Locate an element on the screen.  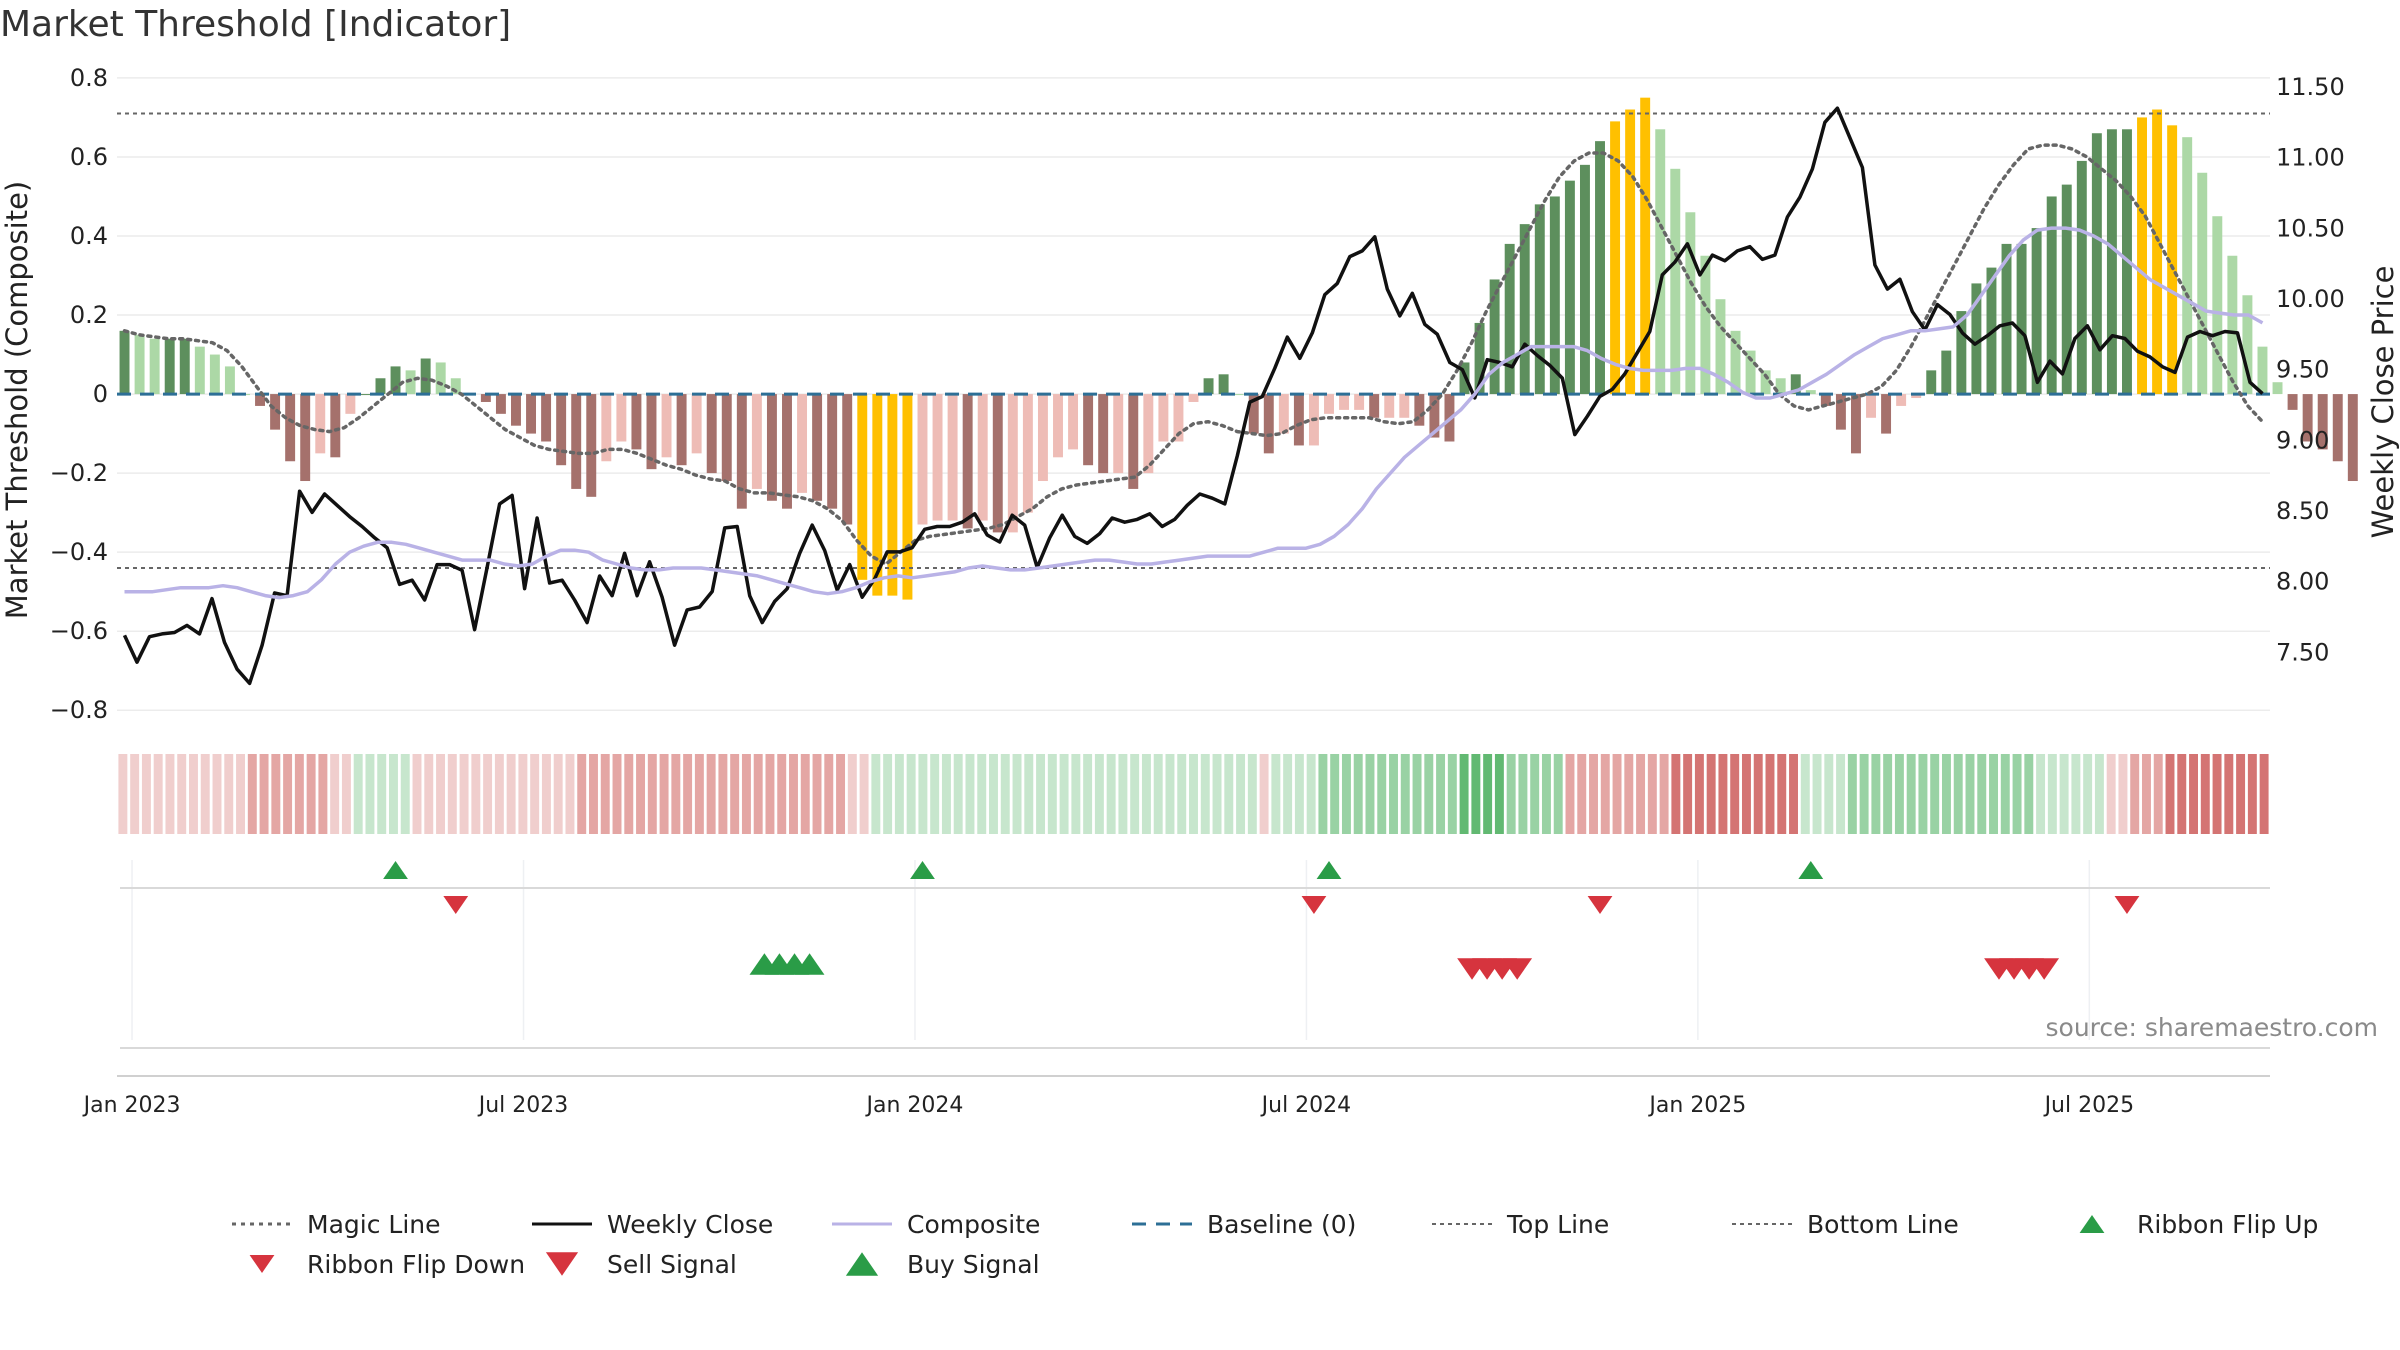
legend-label: Magic Line is located at coordinates (374, 1224).